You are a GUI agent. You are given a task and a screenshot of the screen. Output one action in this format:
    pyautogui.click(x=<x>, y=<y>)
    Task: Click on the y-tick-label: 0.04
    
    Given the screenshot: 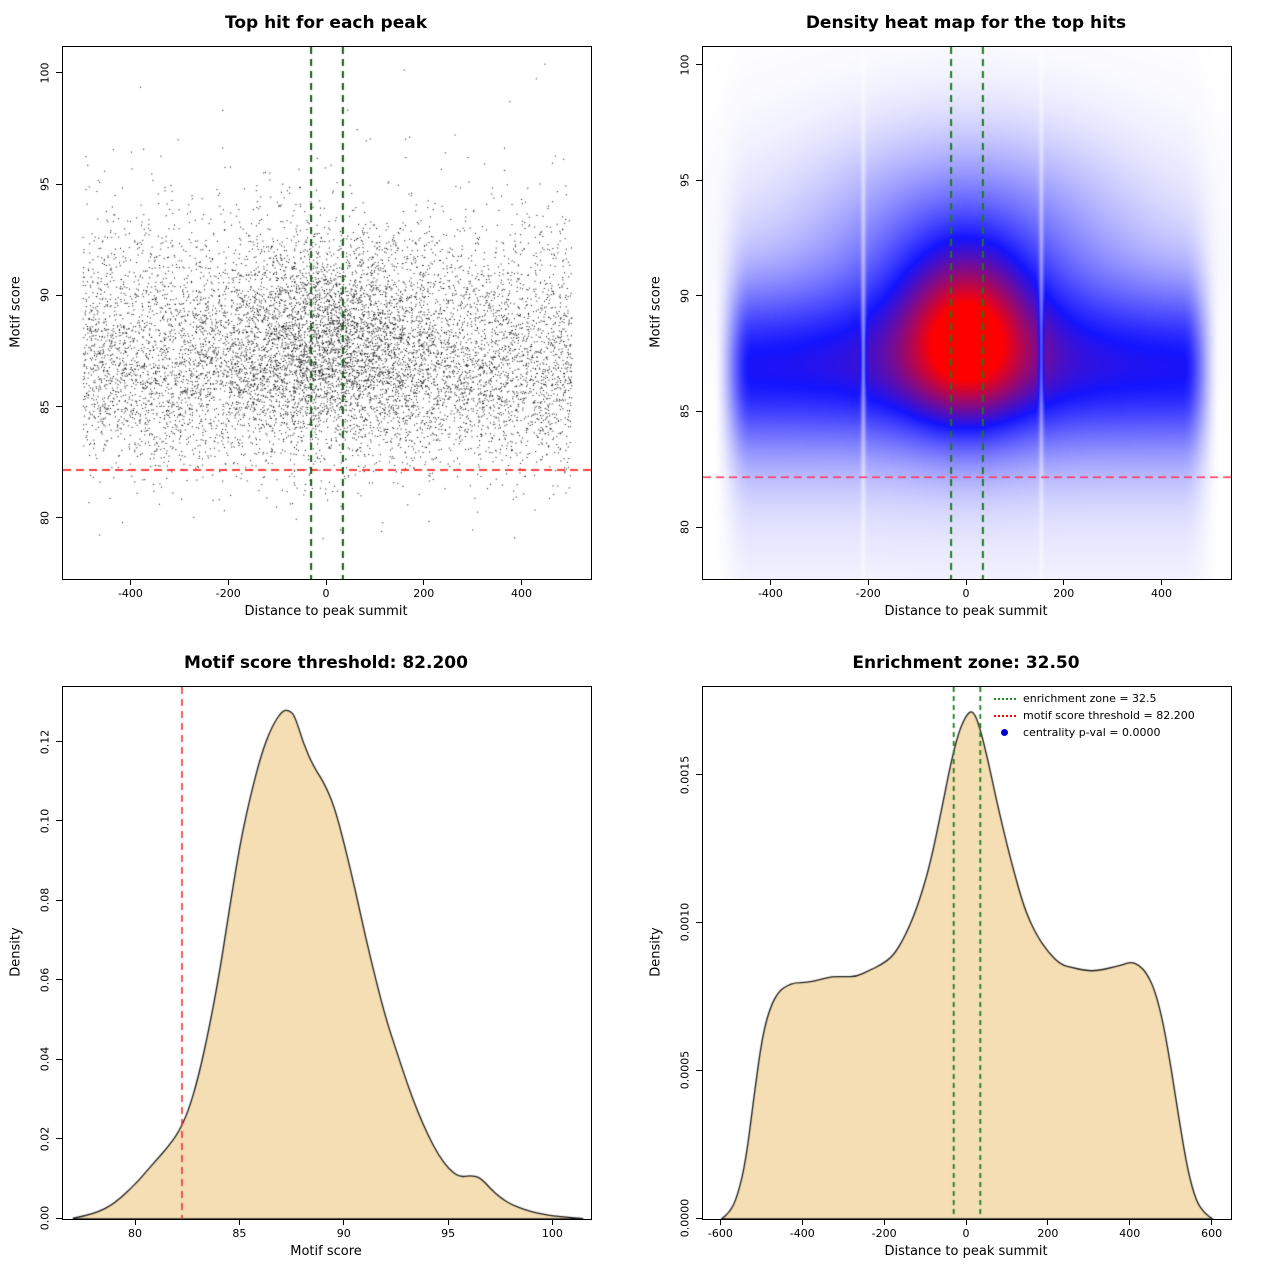 What is the action you would take?
    pyautogui.click(x=45, y=1059)
    